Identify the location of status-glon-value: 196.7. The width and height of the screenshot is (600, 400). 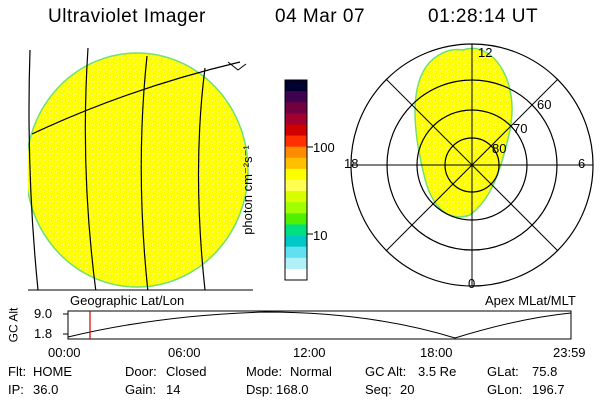
(548, 389).